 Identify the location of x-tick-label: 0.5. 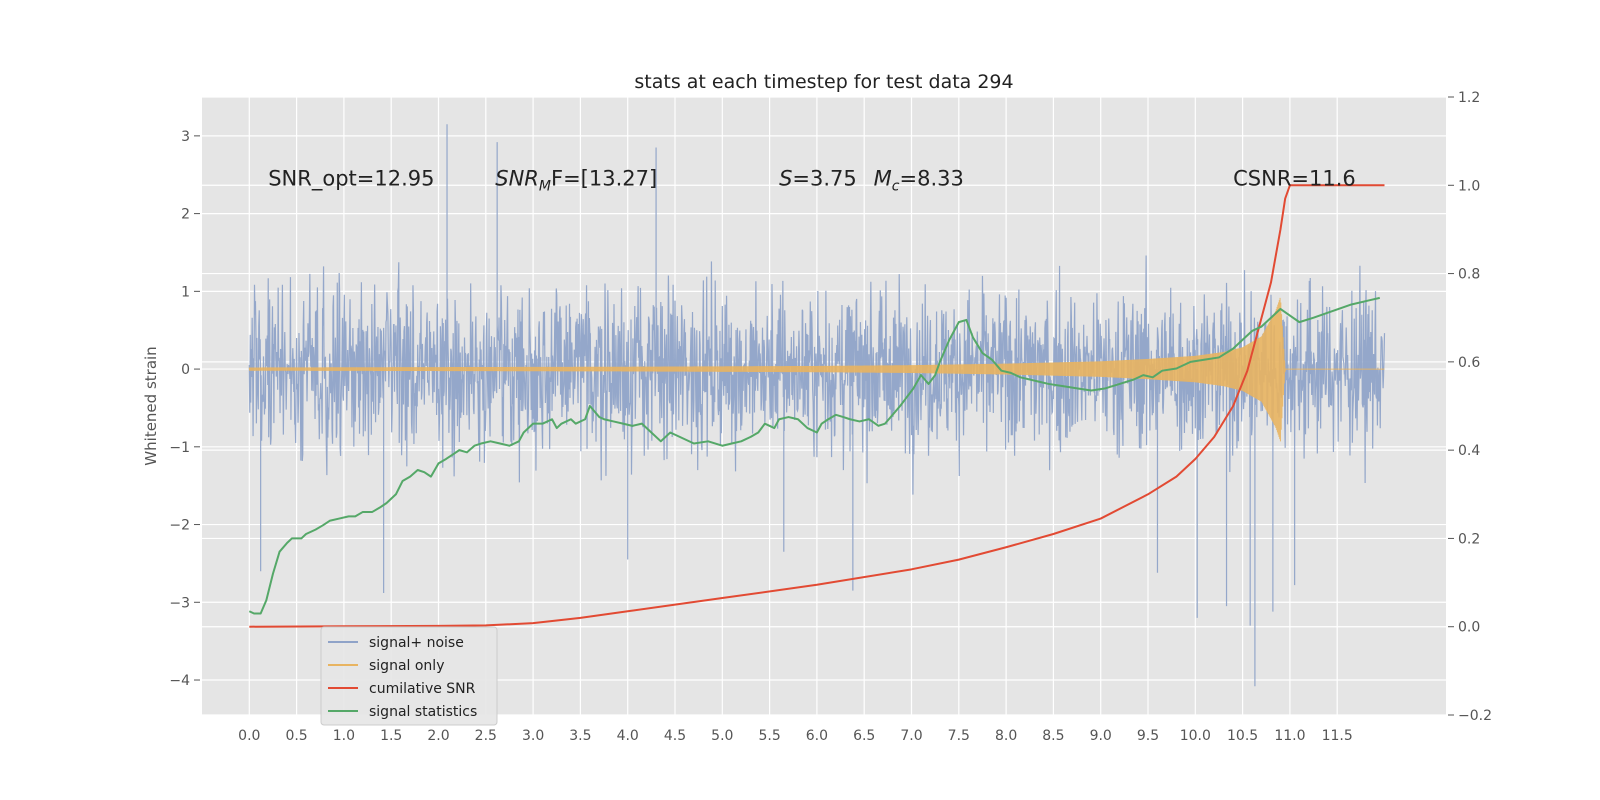
(296, 736).